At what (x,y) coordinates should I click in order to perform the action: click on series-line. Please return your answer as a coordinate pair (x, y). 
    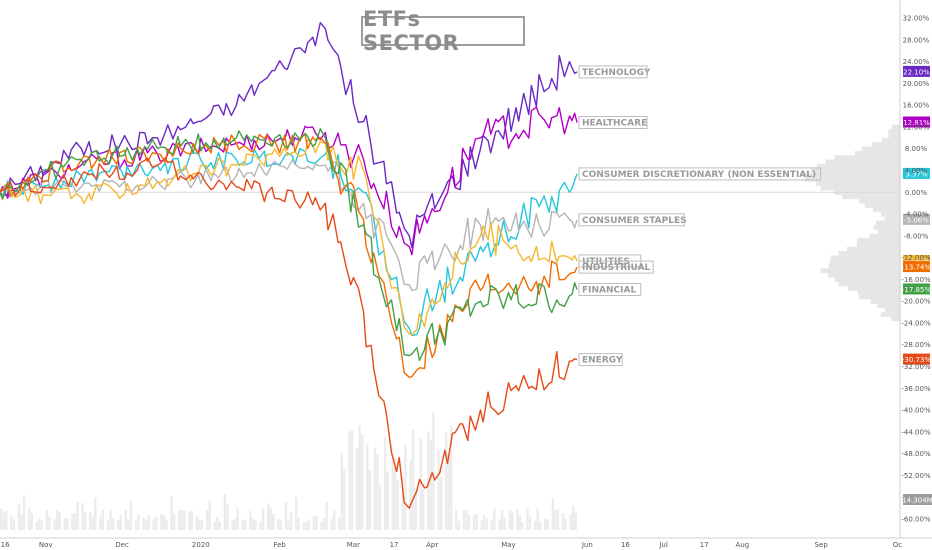
    Looking at the image, I should click on (289, 225).